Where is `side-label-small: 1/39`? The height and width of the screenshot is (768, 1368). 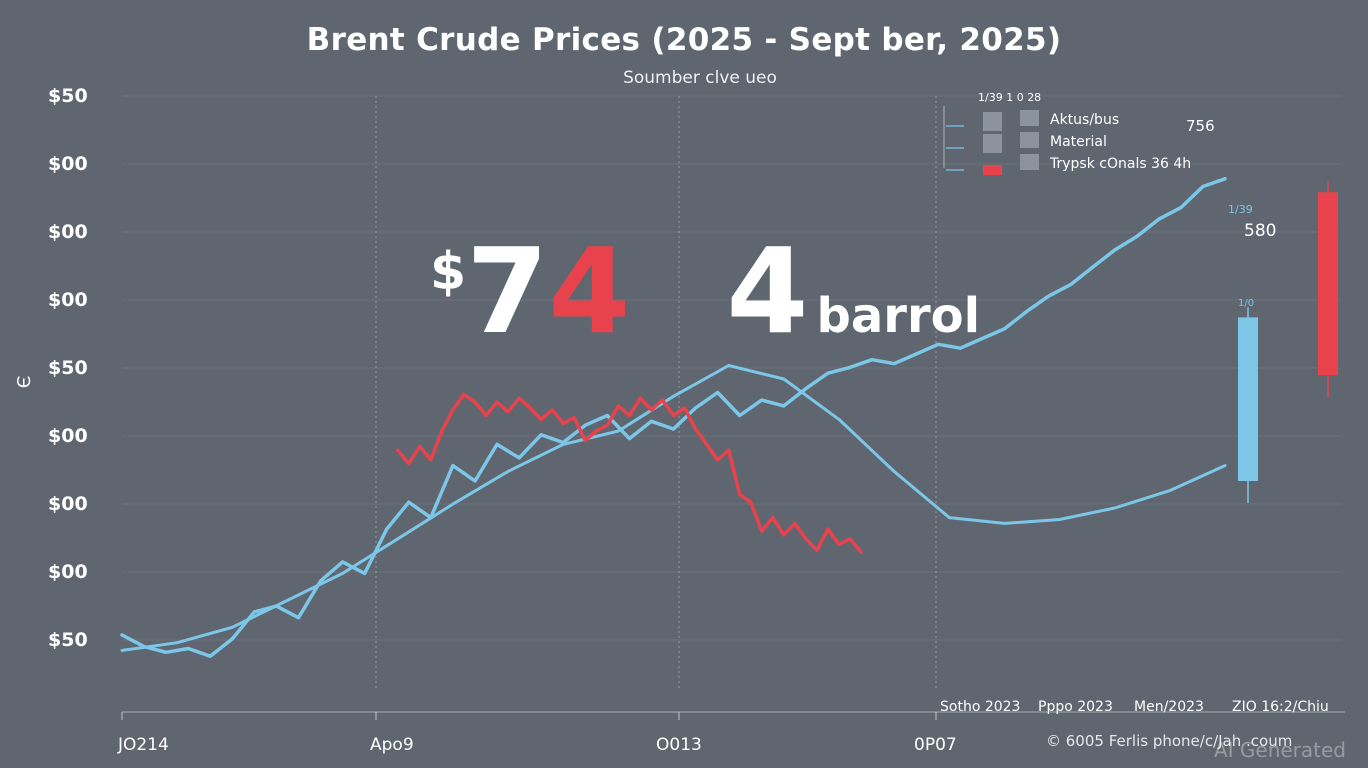
side-label-small: 1/39 is located at coordinates (1240, 209).